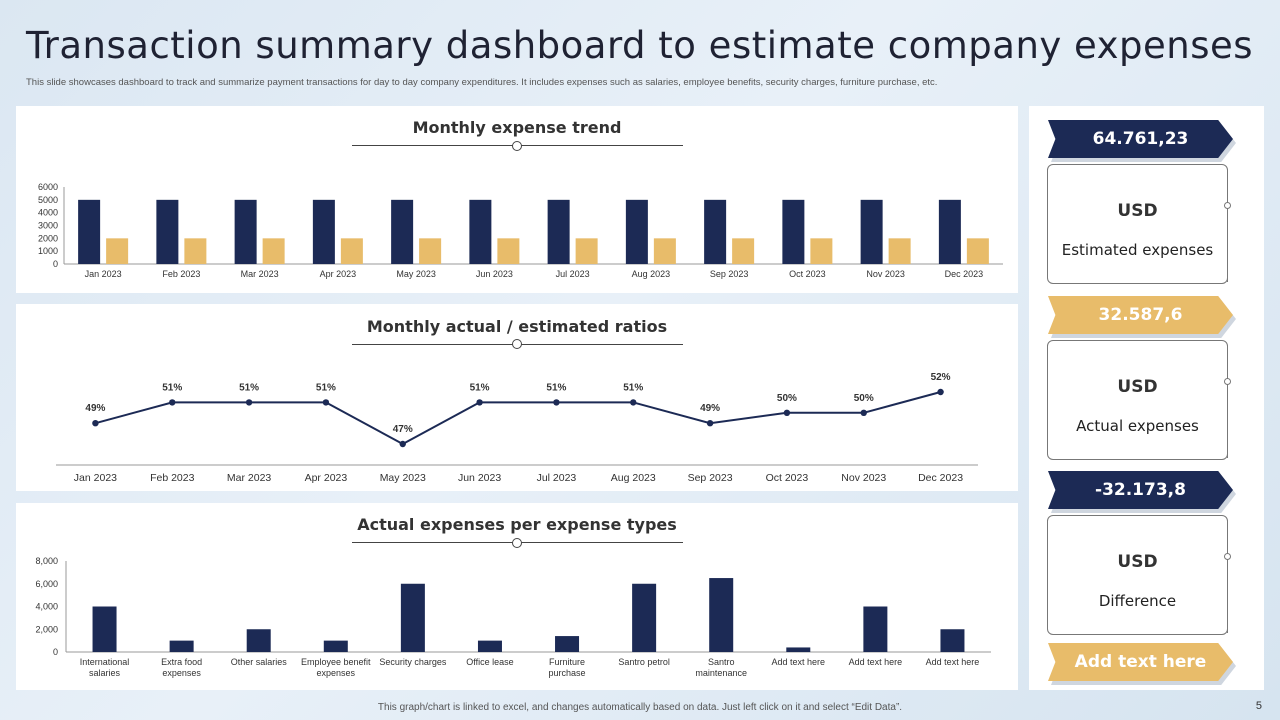  What do you see at coordinates (517, 146) in the screenshot?
I see `expense-trend-divider-dot` at bounding box center [517, 146].